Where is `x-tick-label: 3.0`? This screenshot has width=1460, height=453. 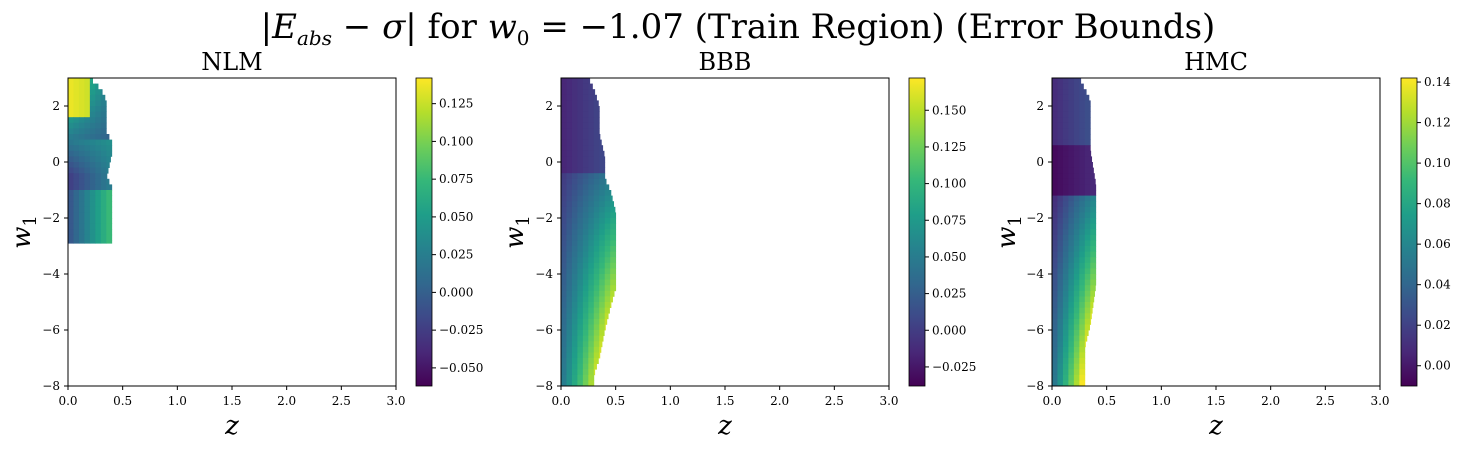
x-tick-label: 3.0 is located at coordinates (888, 401).